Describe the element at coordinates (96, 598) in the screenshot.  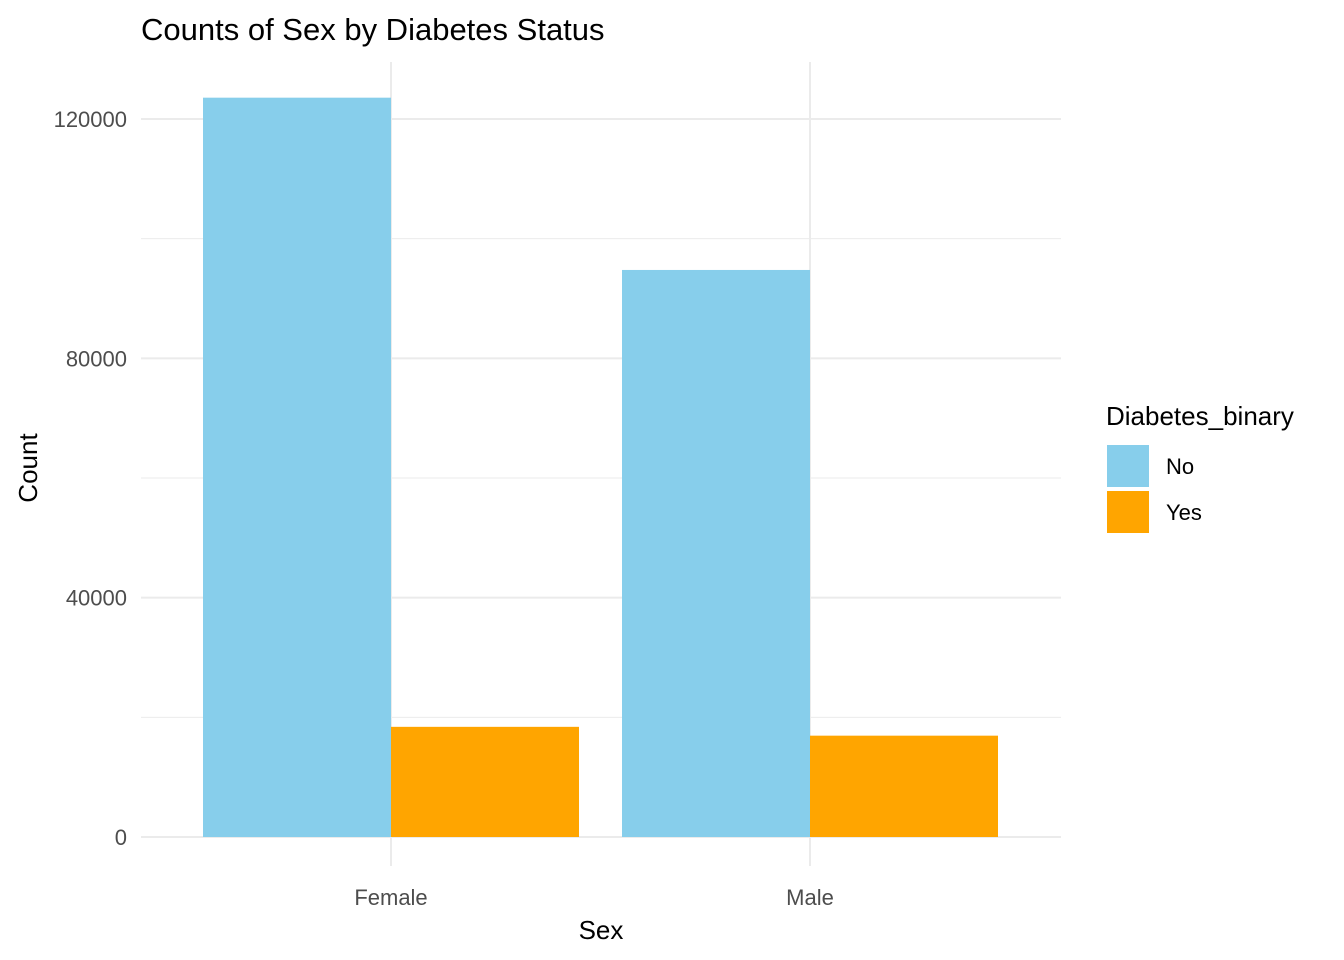
I see `y-tick-label: 40000` at that location.